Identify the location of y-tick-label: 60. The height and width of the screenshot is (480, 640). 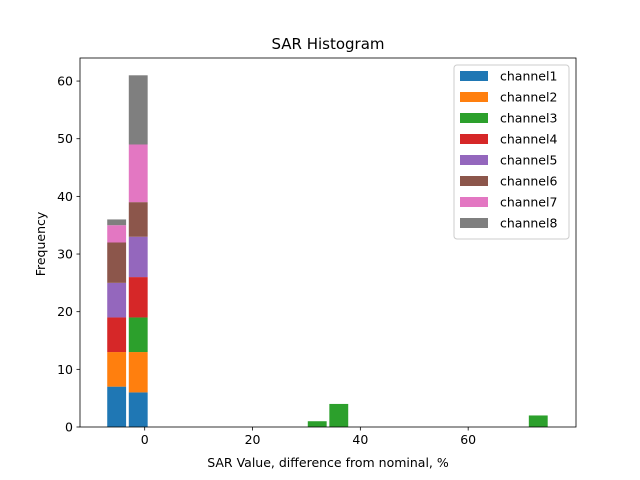
(65, 81).